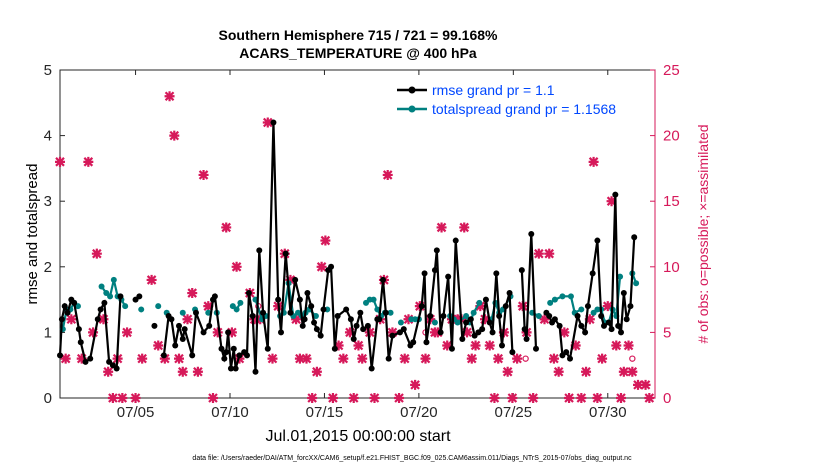 This screenshot has width=830, height=470. I want to click on y-axis-label: rmse and totalspread, so click(32, 234).